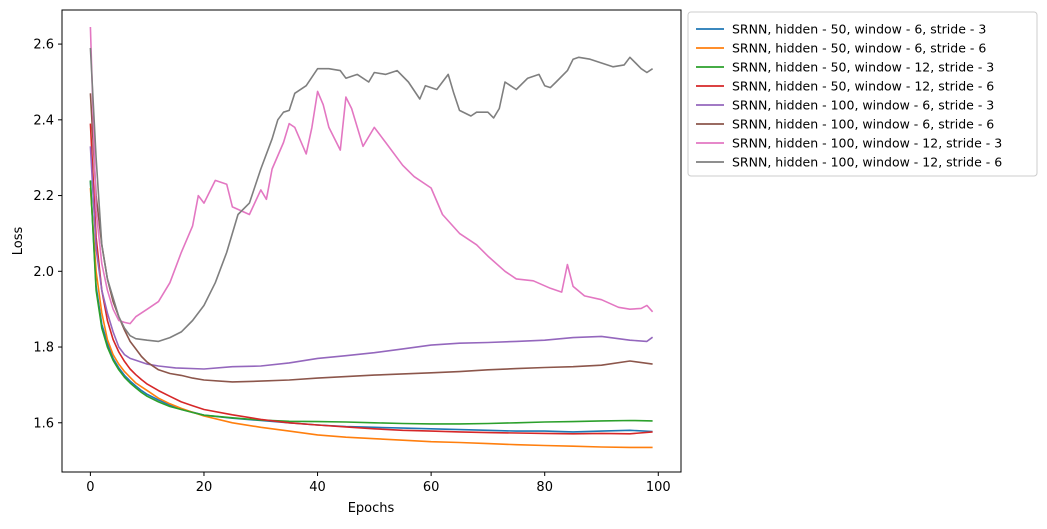 The width and height of the screenshot is (1047, 529). What do you see at coordinates (204, 487) in the screenshot?
I see `x-tick-label: 20` at bounding box center [204, 487].